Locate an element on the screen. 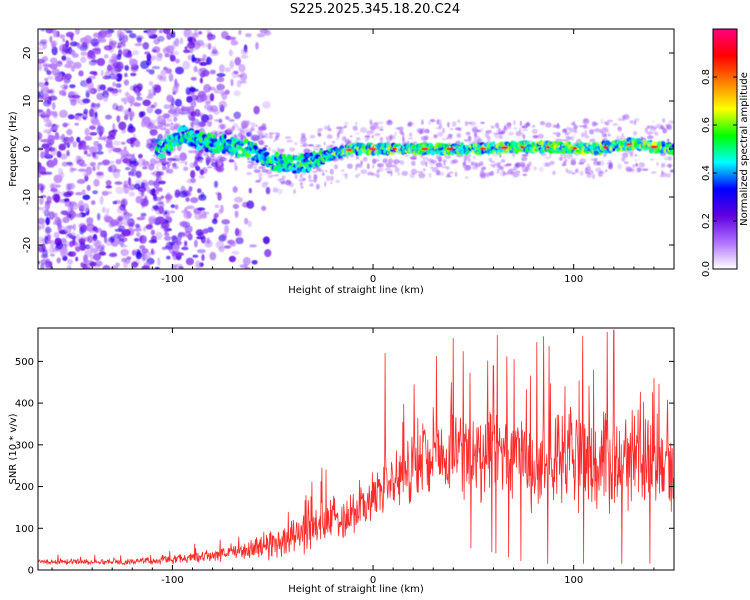 The width and height of the screenshot is (750, 600). ridge-peak is located at coordinates (575, 148).